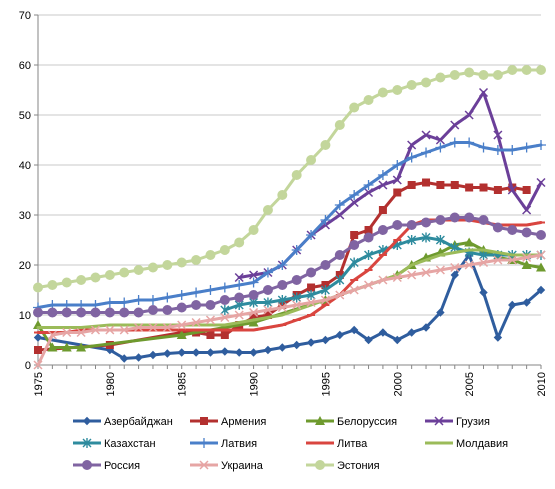  I want to click on legend-label: Литва, so click(352, 444).